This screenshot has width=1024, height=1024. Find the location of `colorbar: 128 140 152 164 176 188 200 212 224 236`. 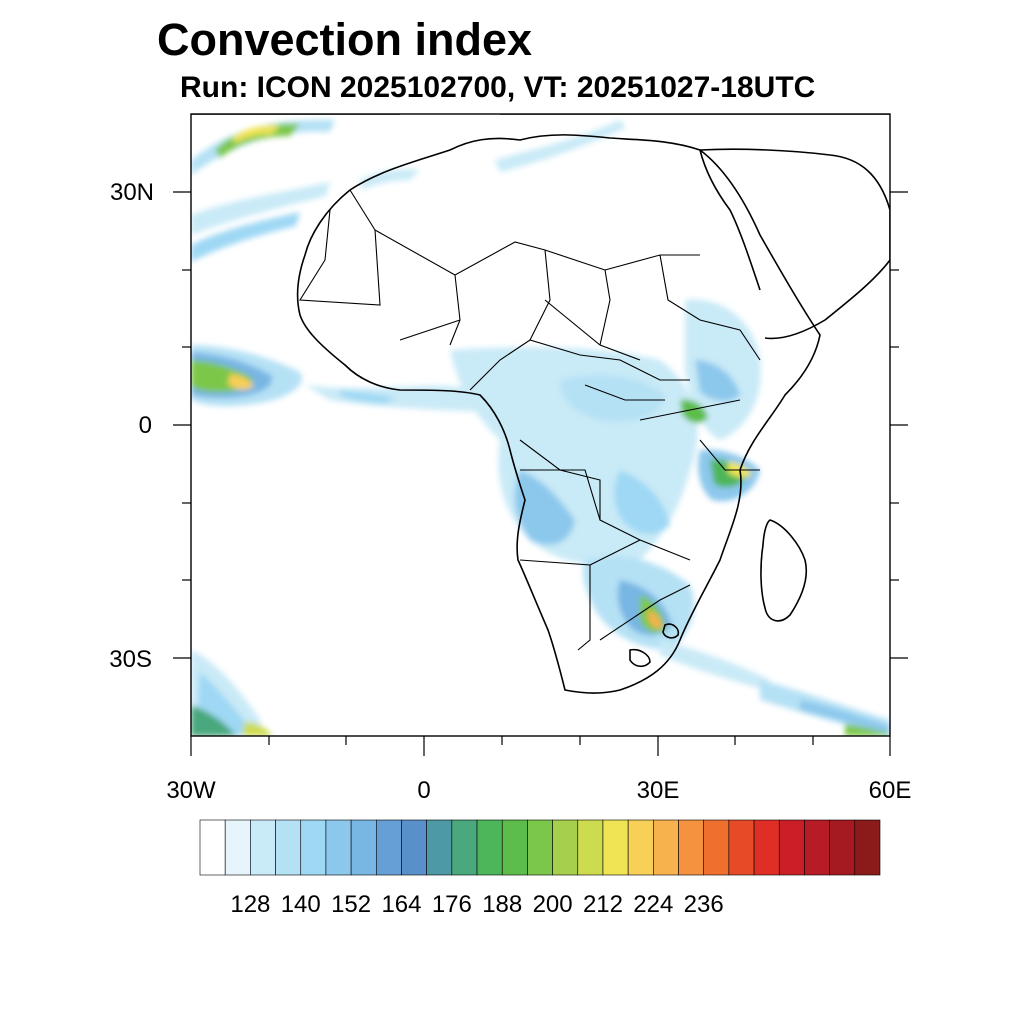

colorbar: 128 140 152 164 176 188 200 212 224 236 is located at coordinates (540, 868).